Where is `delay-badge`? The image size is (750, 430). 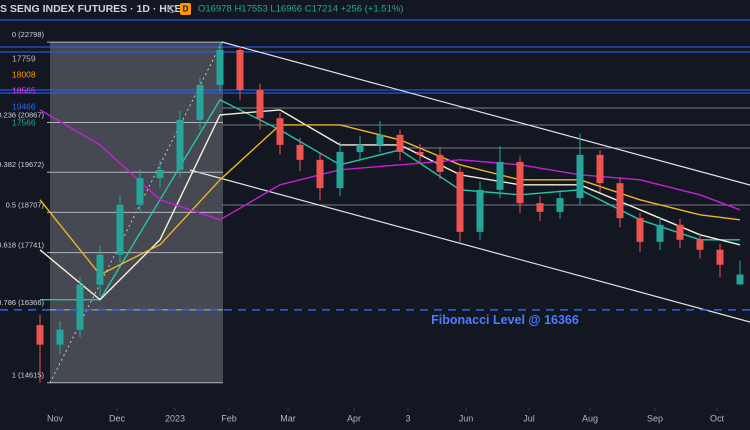 delay-badge is located at coordinates (185, 9).